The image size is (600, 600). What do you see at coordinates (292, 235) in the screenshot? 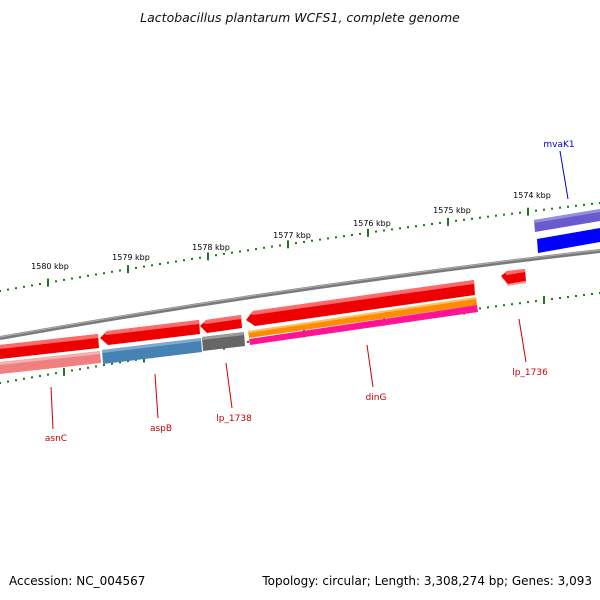
I see `tick-label-1577: 1577 kbp` at bounding box center [292, 235].